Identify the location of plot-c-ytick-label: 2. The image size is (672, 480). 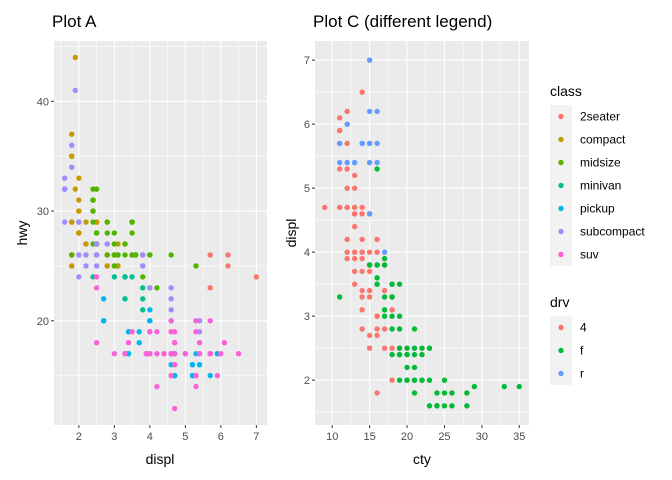
(307, 381).